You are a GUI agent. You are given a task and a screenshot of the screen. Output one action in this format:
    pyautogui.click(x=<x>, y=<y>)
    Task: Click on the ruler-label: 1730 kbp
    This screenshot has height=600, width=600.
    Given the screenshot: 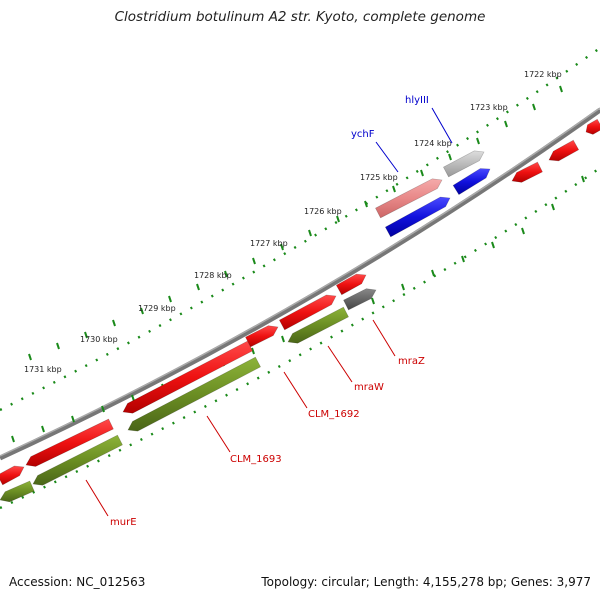 What is the action you would take?
    pyautogui.click(x=99, y=339)
    